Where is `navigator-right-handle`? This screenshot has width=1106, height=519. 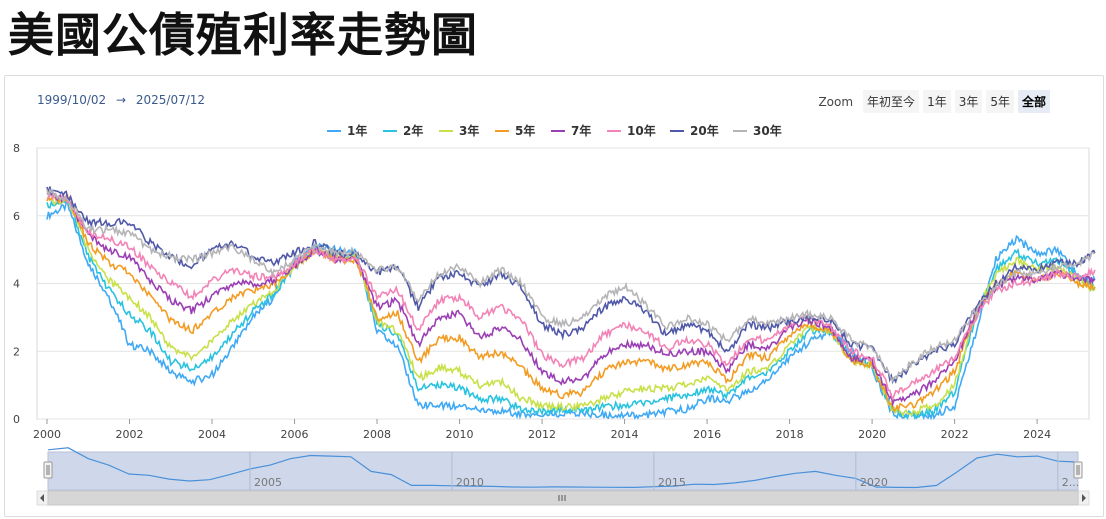
navigator-right-handle is located at coordinates (1078, 470).